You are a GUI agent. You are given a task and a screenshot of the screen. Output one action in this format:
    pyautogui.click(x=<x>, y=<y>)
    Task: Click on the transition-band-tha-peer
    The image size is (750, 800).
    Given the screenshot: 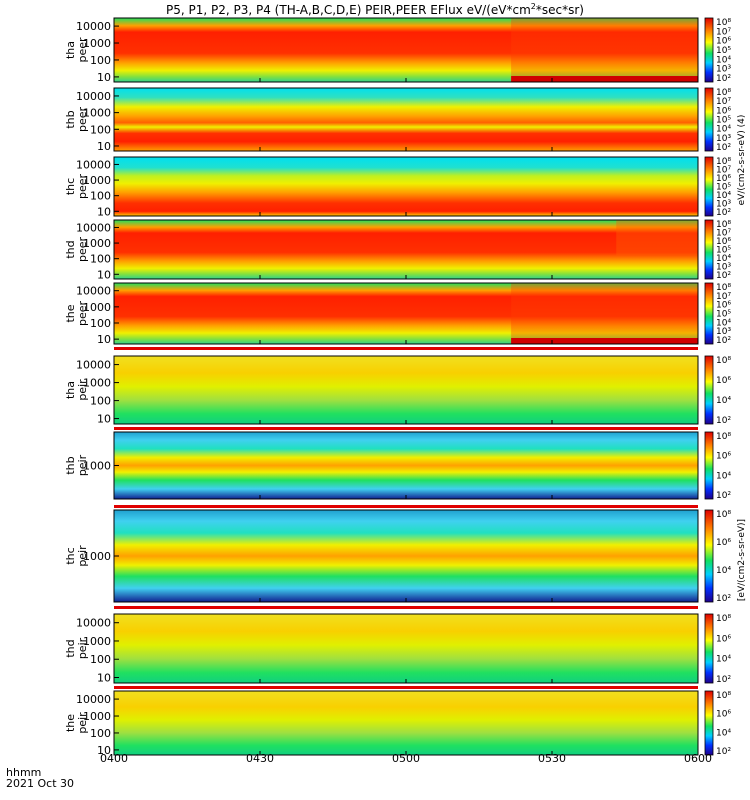 What is the action you would take?
    pyautogui.click(x=604, y=50)
    